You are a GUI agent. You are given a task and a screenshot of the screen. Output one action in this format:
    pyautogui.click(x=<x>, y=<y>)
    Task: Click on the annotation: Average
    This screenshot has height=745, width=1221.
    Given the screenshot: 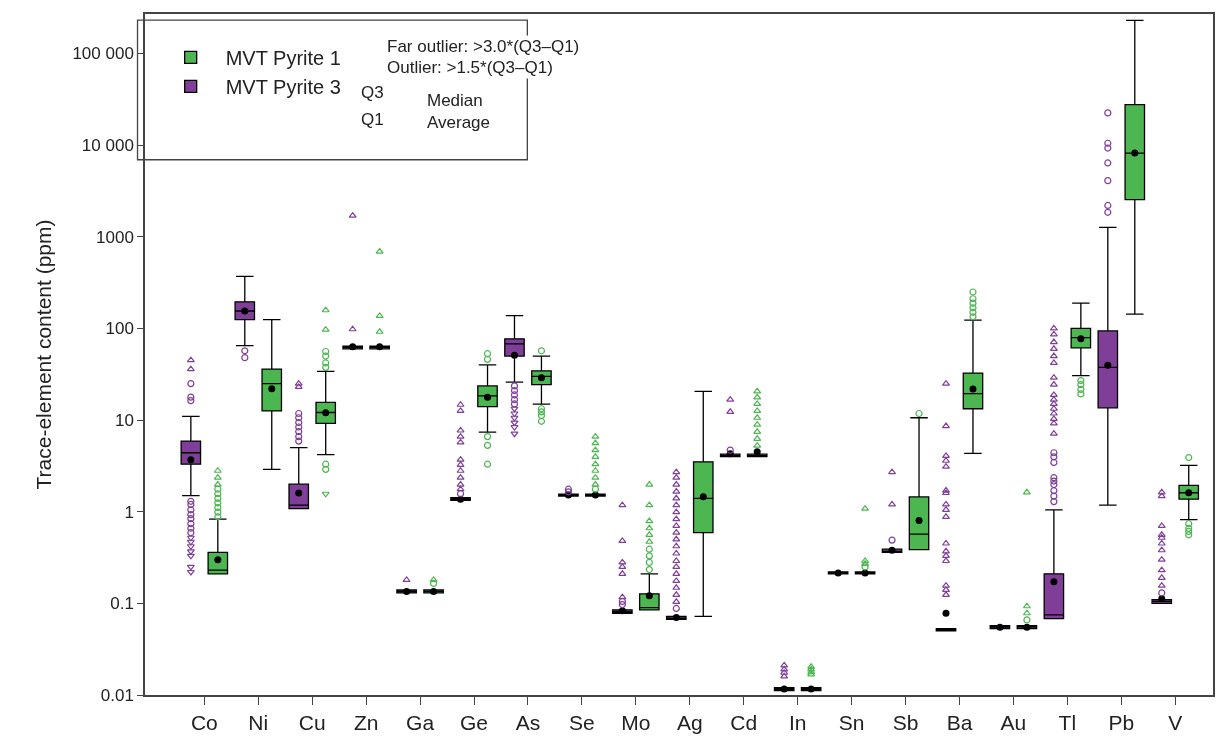 What is the action you would take?
    pyautogui.click(x=459, y=122)
    